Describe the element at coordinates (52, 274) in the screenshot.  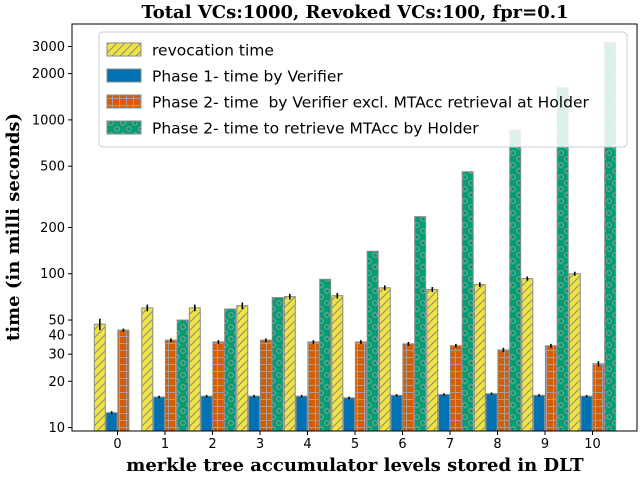
I see `y-tick-label: 100` at that location.